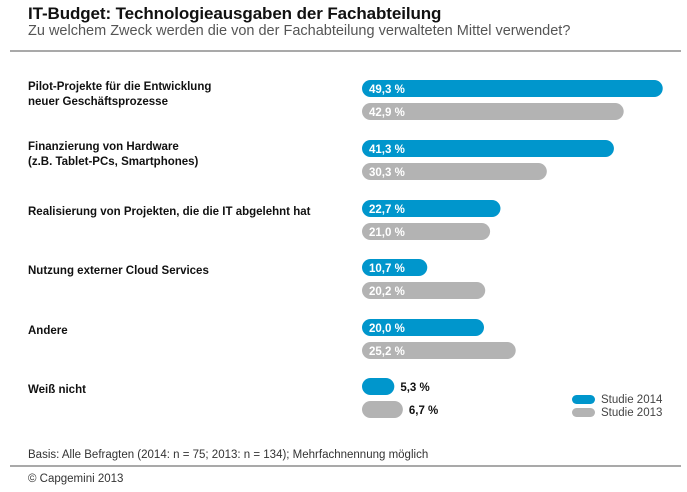 The width and height of the screenshot is (687, 492). Describe the element at coordinates (48, 331) in the screenshot. I see `category-label: Andere` at that location.